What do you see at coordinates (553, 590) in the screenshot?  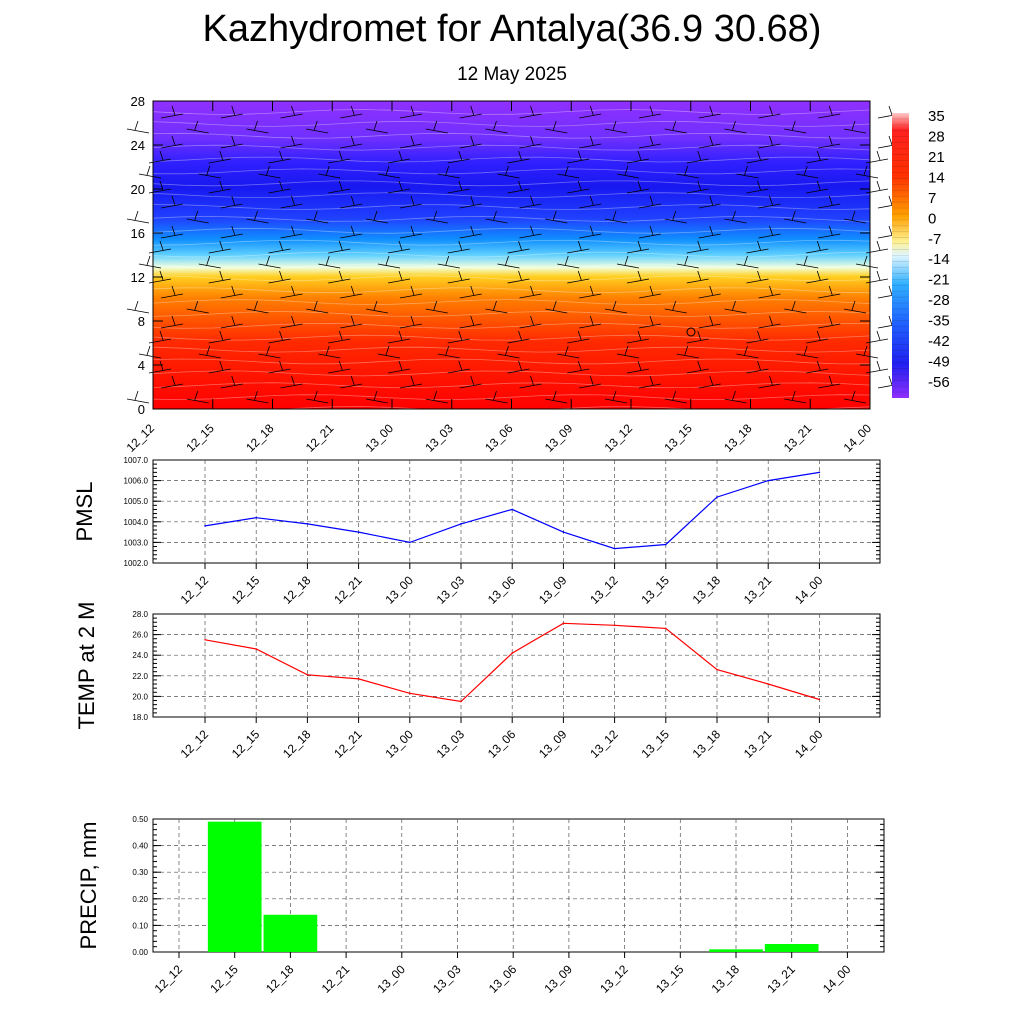 I see `pmsl-xtick-label: 13_09` at bounding box center [553, 590].